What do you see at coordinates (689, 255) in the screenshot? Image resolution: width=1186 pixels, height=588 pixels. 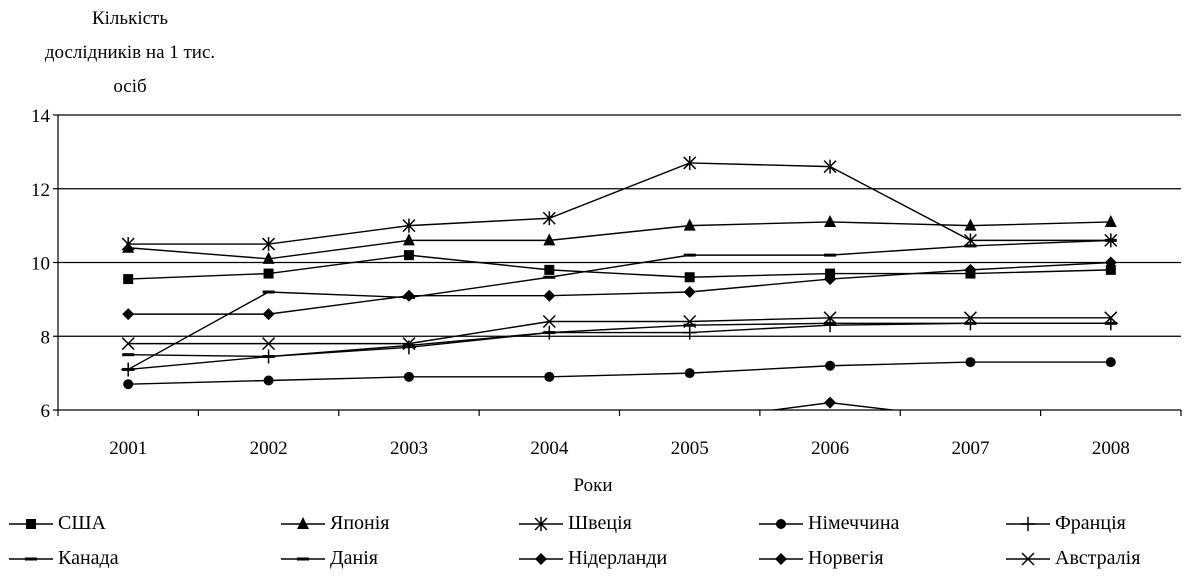 I see `point-7-2005` at bounding box center [689, 255].